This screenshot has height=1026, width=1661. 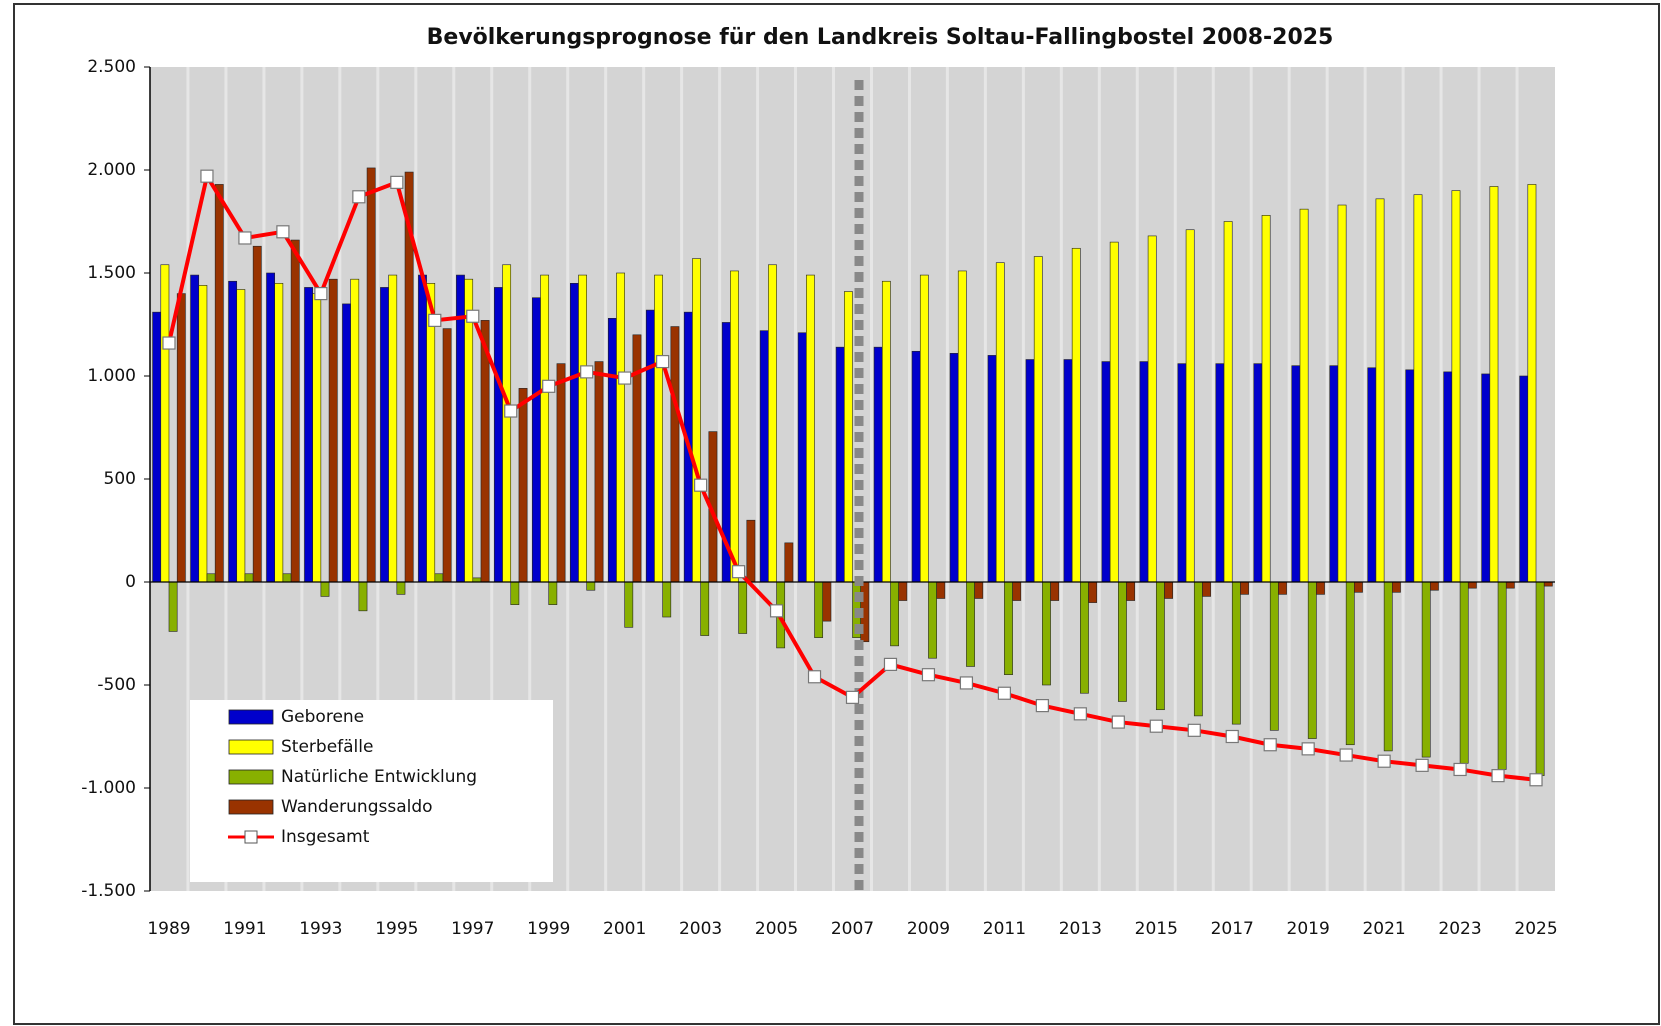 I want to click on legend-label: Sterbefälle, so click(x=327, y=747).